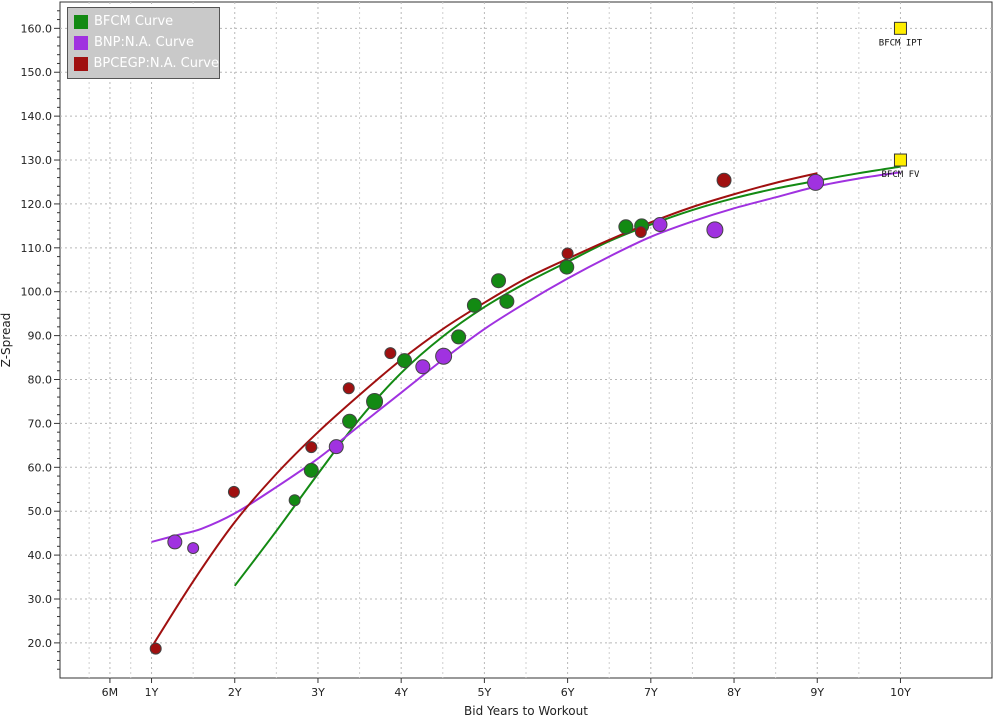 Image resolution: width=994 pixels, height=718 pixels. I want to click on legend-item-bpcegp: BPCEGP:N.A. Curve, so click(146, 63).